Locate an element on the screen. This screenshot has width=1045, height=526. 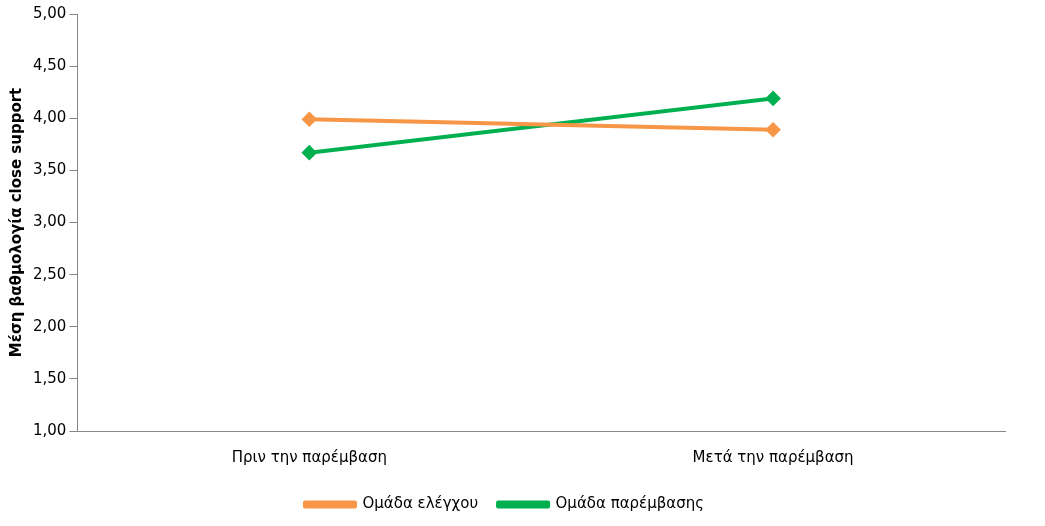
y-axis-title: Μέση βαθμολογία close support is located at coordinates (15, 222).